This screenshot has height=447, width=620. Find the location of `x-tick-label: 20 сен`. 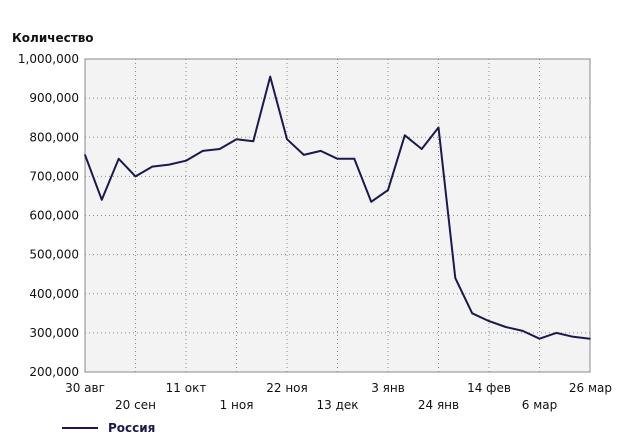

x-tick-label: 20 сен is located at coordinates (135, 405).